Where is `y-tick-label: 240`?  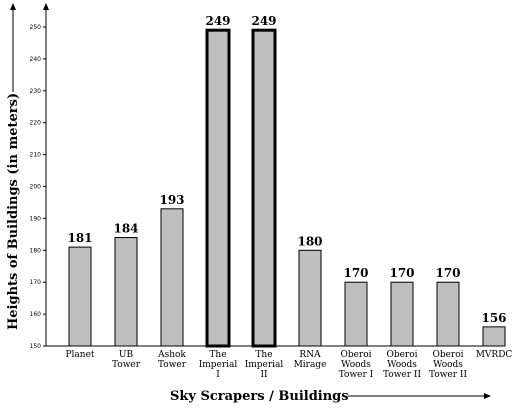
y-tick-label: 240 is located at coordinates (36, 59).